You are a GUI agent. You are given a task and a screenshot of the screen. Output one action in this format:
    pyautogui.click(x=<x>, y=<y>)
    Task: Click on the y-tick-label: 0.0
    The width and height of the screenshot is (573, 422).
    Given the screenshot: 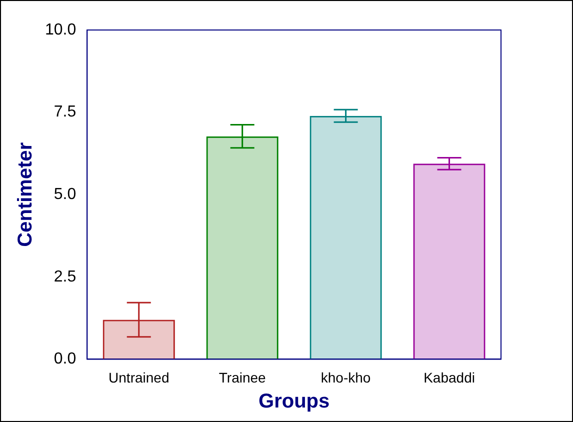 What is the action you would take?
    pyautogui.click(x=65, y=359)
    